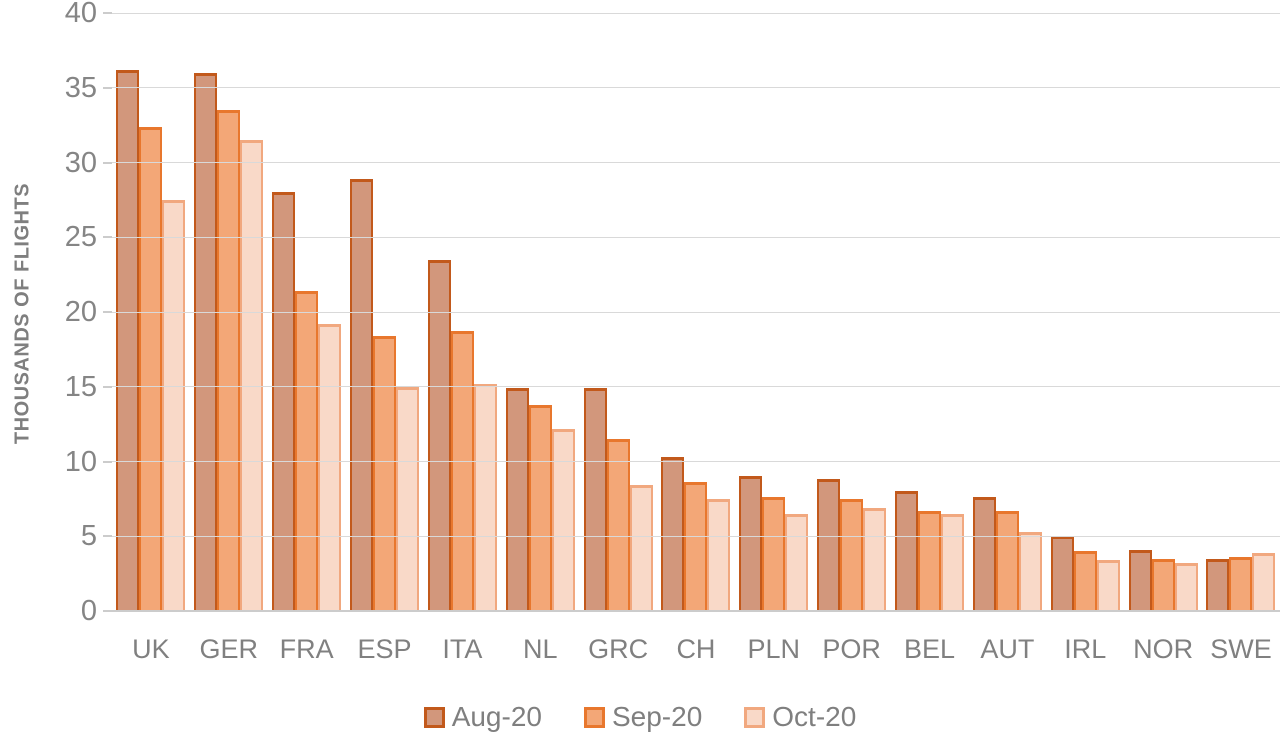  Describe the element at coordinates (540, 649) in the screenshot. I see `x-axis-label-nl: NL` at that location.